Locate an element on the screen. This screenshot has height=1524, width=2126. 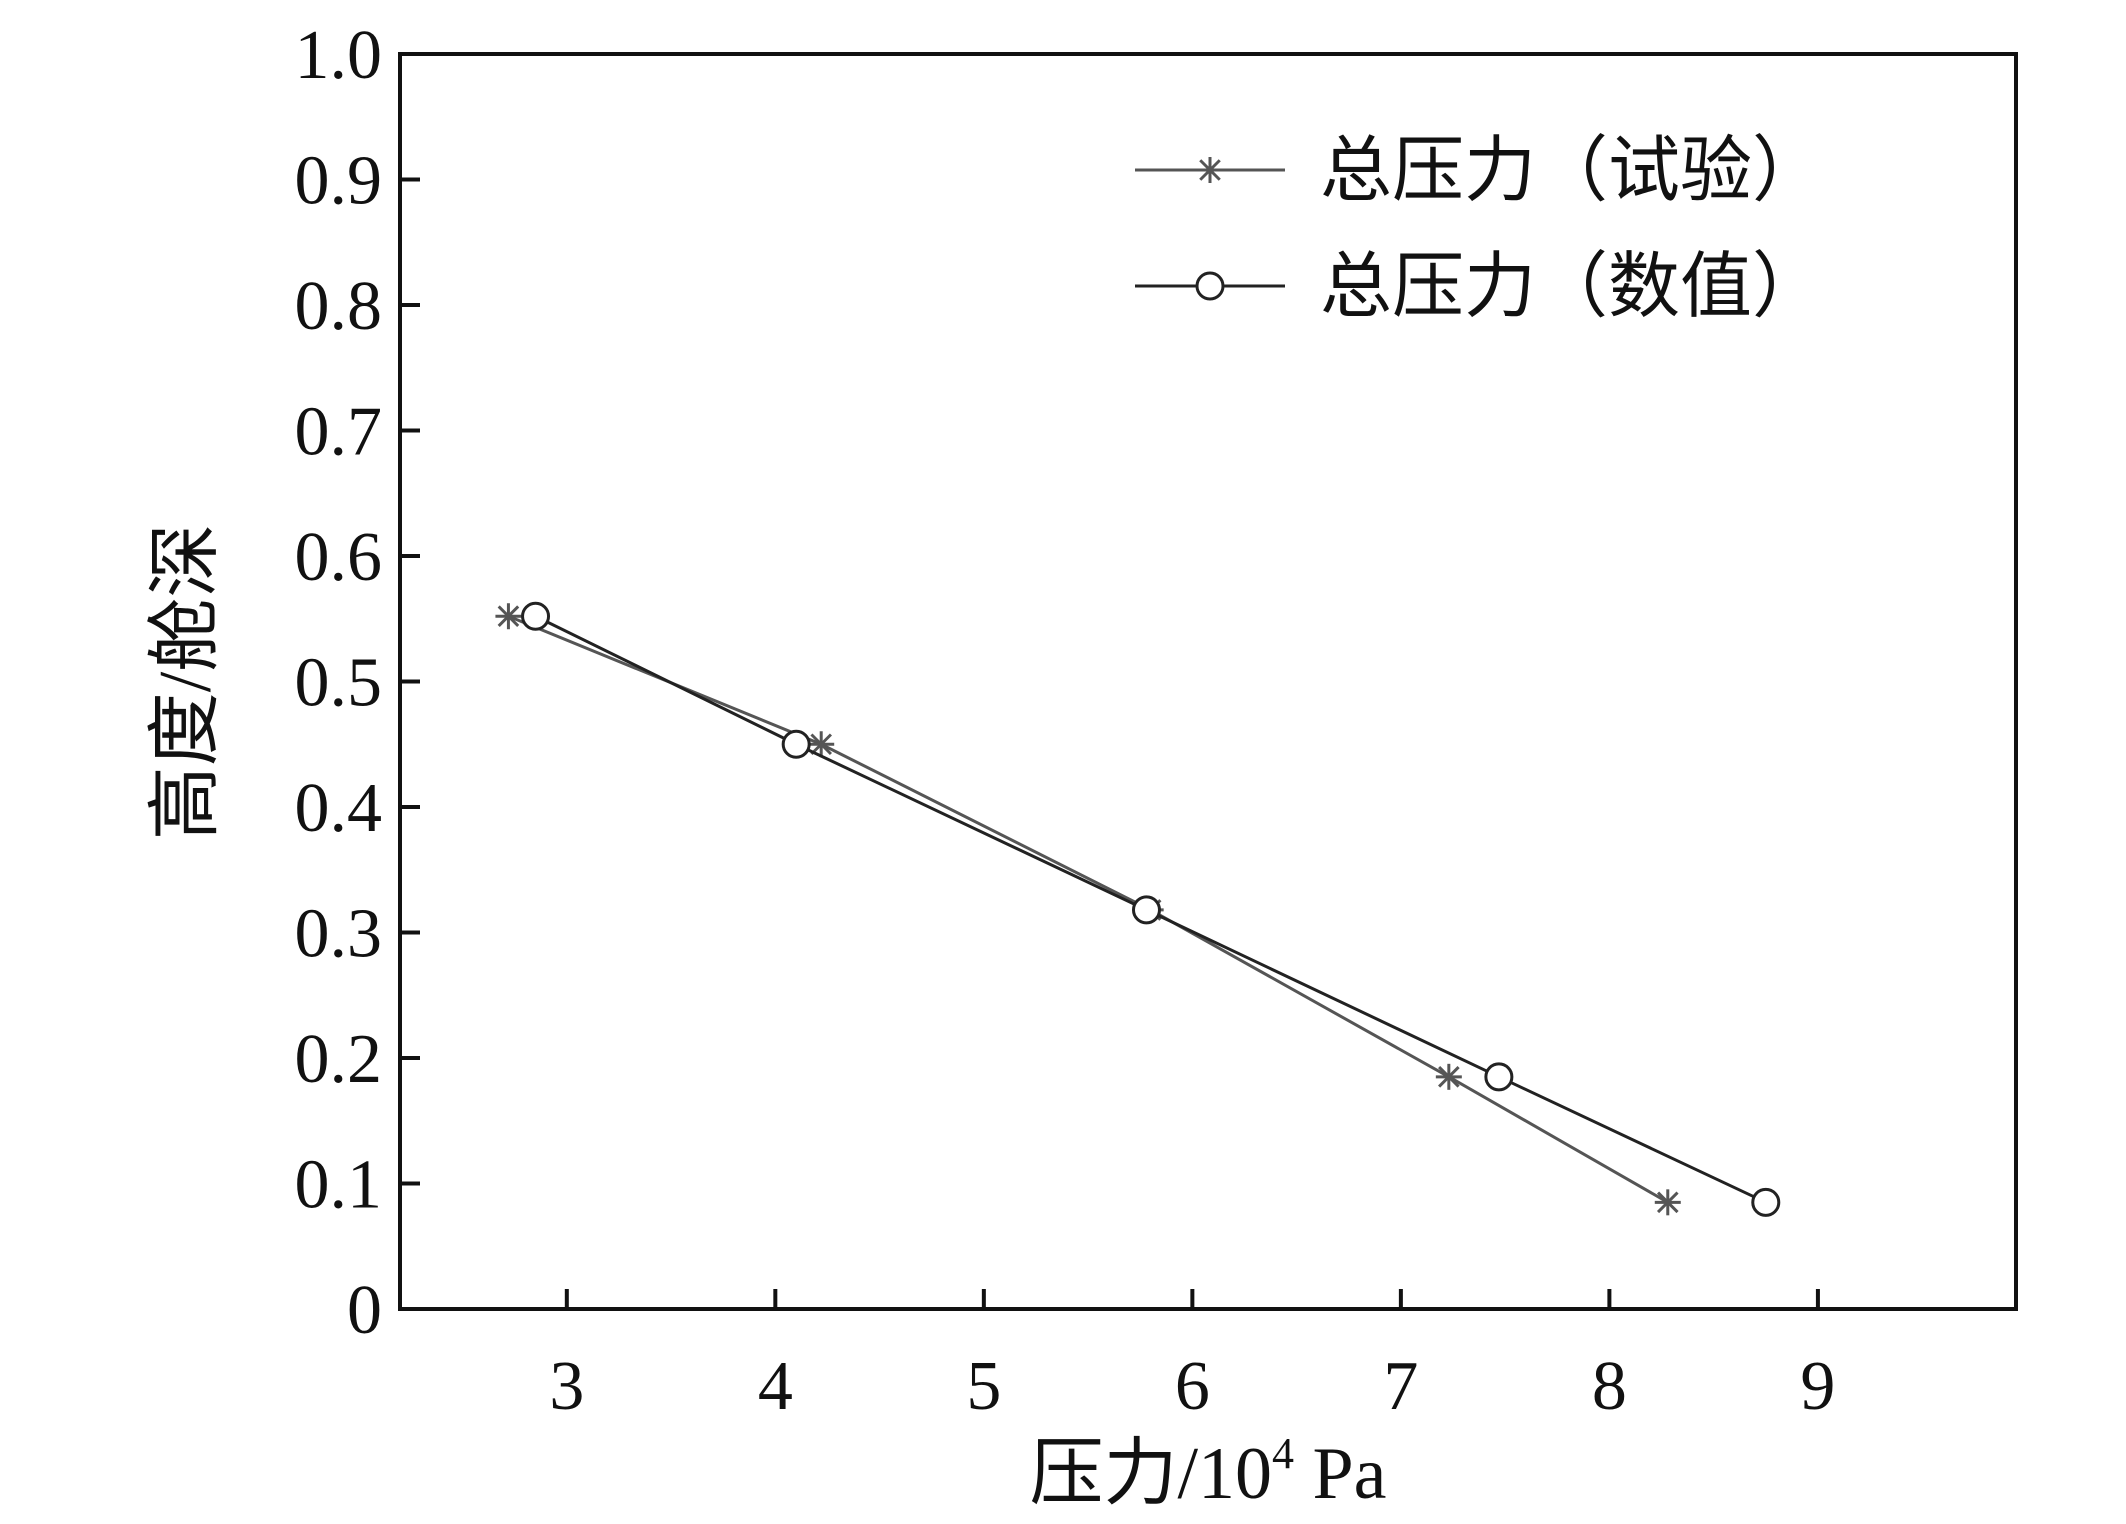
y-tick-label: 0.9 is located at coordinates (339, 181).